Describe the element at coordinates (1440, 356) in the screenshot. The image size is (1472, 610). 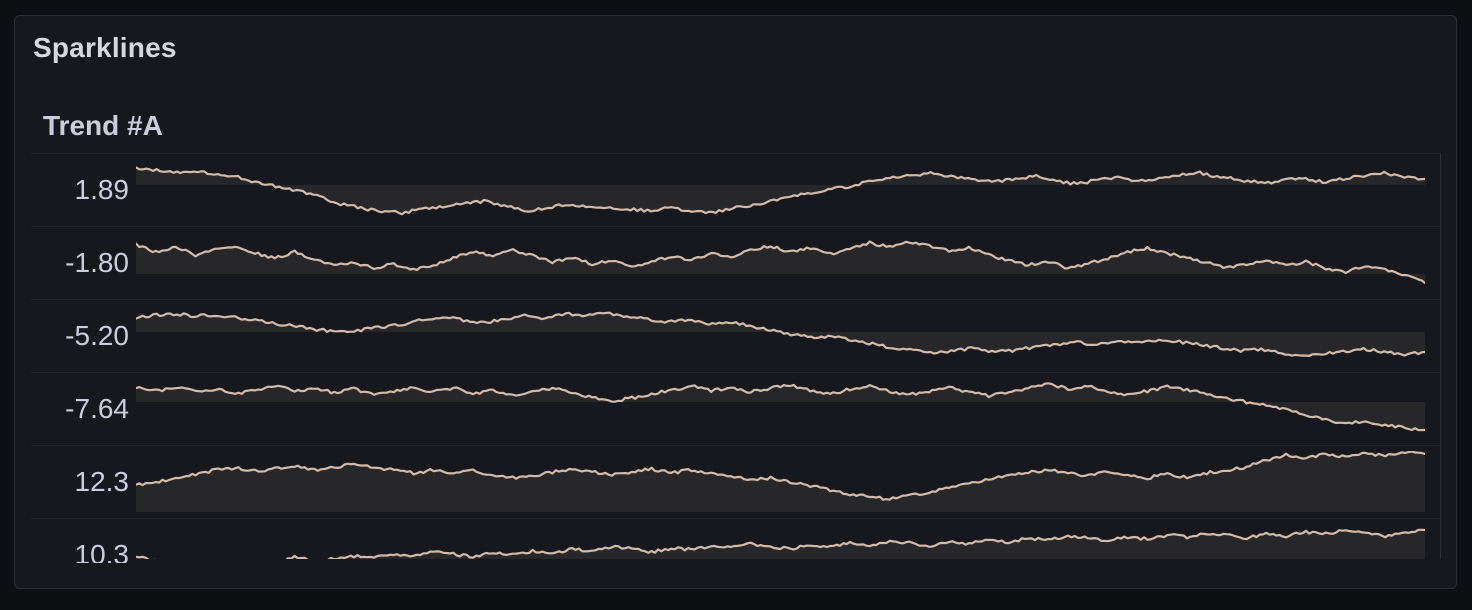
I see `table-right-edge` at that location.